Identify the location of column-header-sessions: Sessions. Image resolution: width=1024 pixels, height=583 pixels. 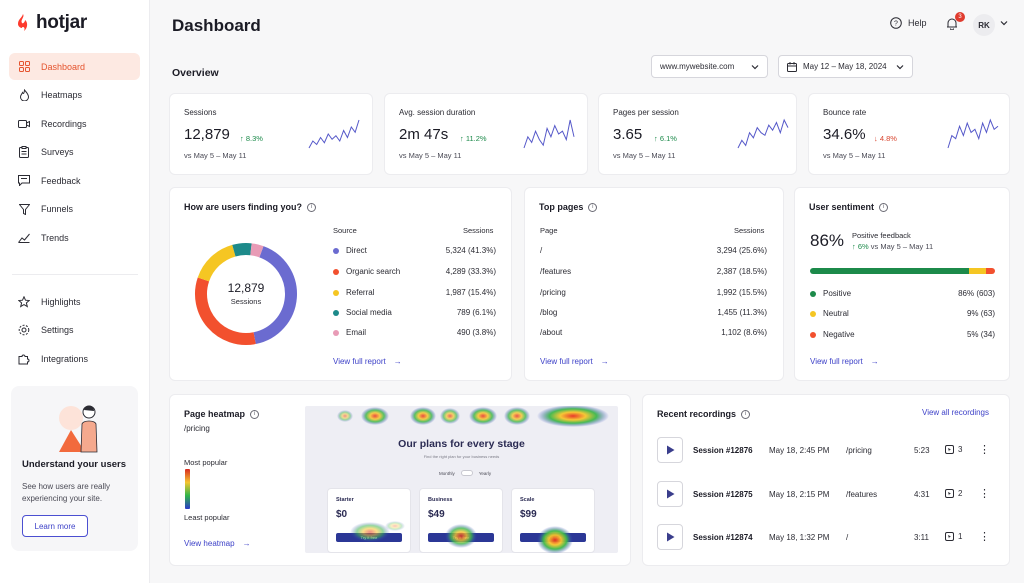
(749, 230).